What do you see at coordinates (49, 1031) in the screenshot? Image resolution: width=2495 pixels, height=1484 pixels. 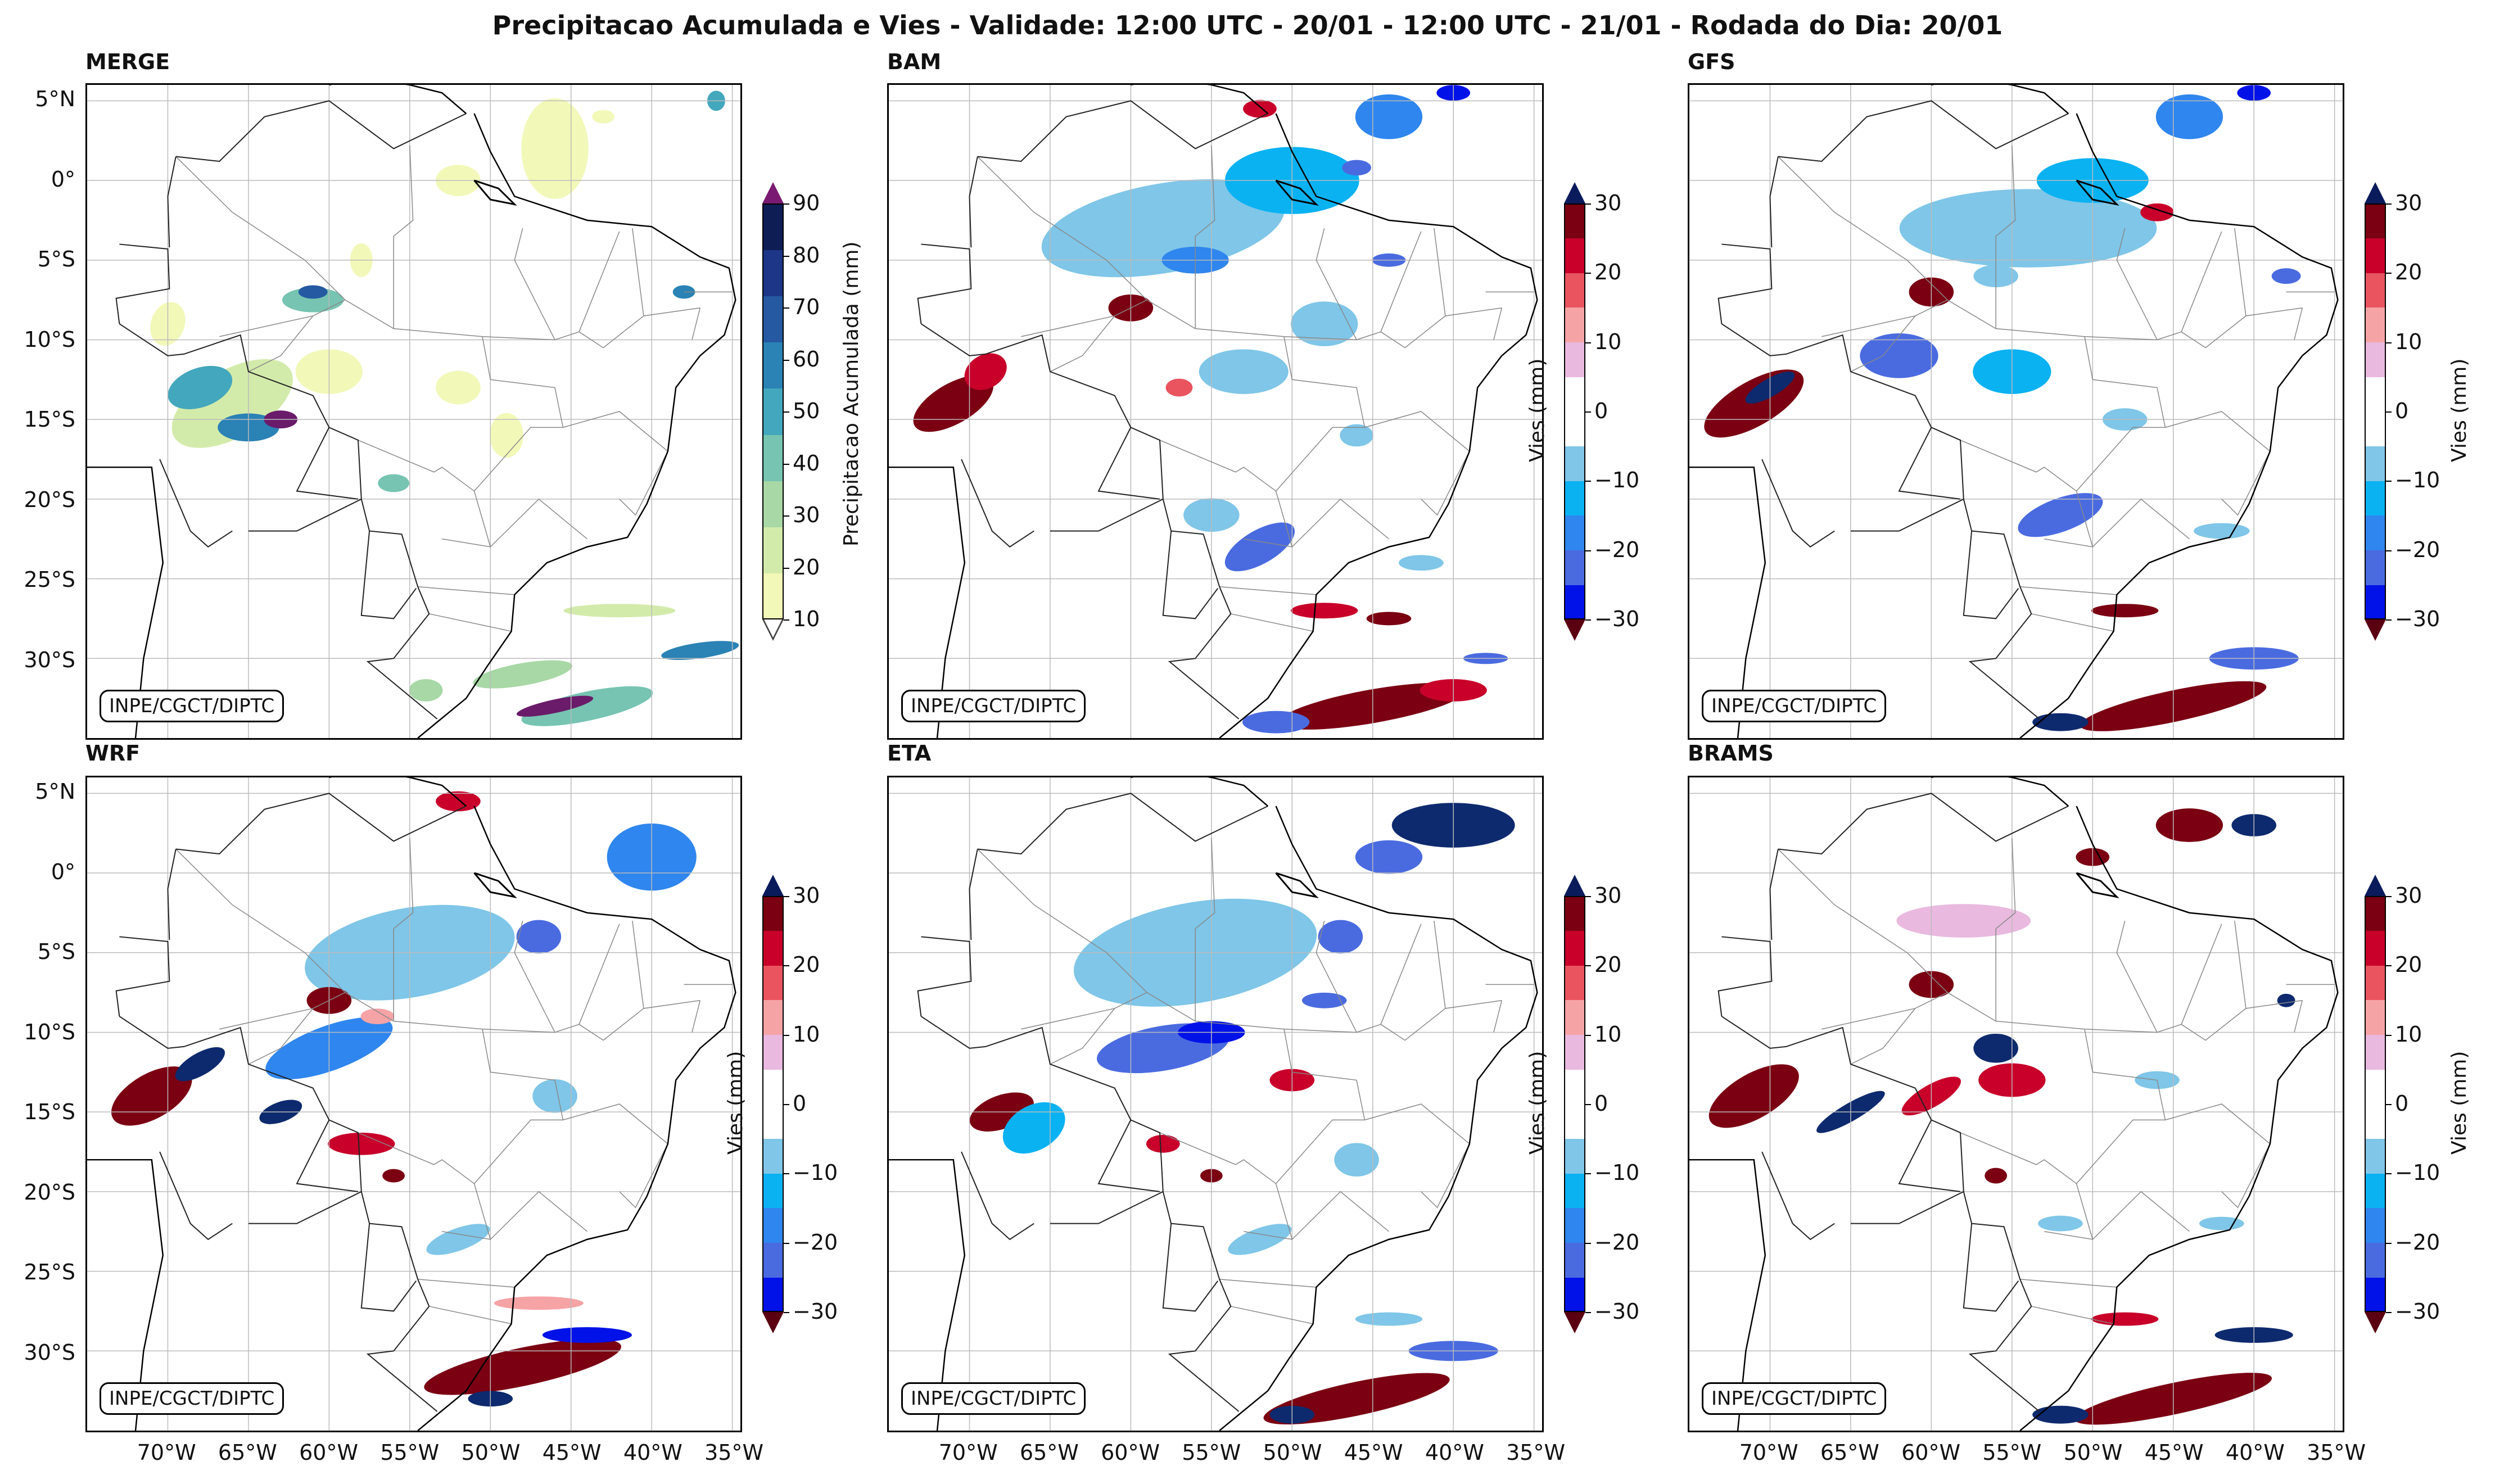 I see `lat-tick-label: 10°S` at bounding box center [49, 1031].